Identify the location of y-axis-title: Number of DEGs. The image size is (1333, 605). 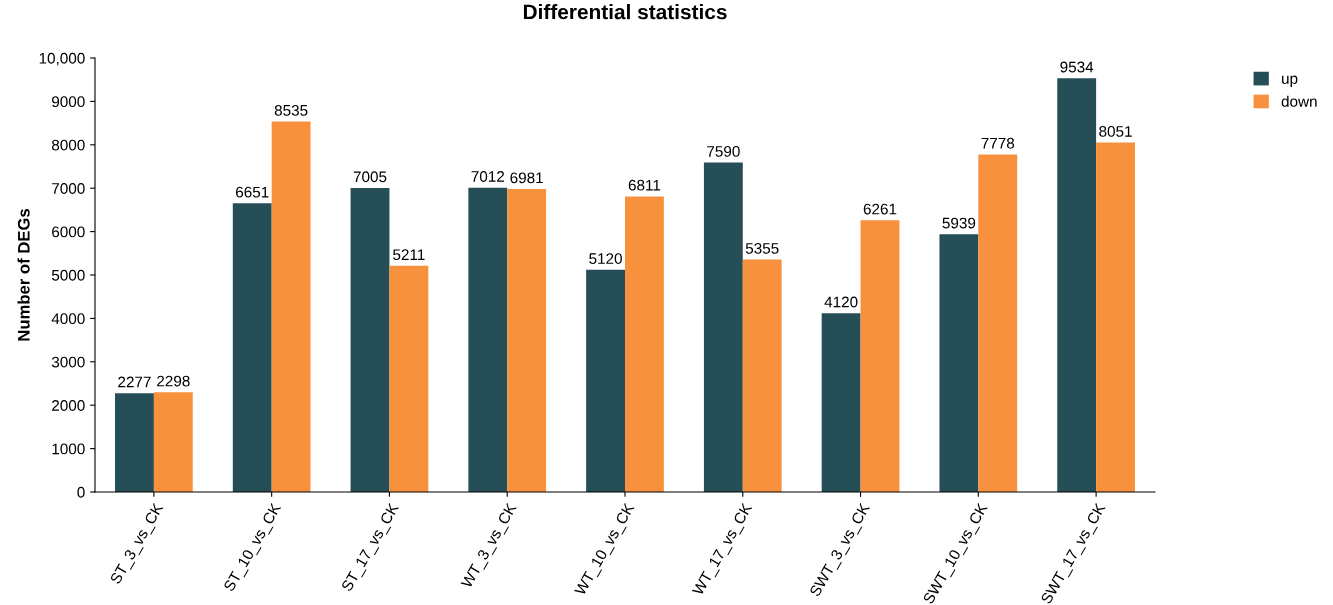
(23, 275).